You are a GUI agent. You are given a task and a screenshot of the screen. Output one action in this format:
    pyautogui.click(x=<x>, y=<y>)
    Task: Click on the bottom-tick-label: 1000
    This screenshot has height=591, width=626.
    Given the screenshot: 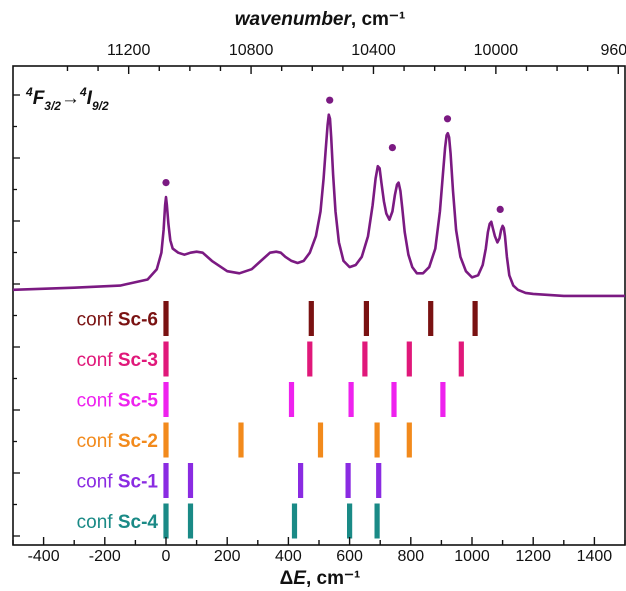 What is the action you would take?
    pyautogui.click(x=472, y=556)
    